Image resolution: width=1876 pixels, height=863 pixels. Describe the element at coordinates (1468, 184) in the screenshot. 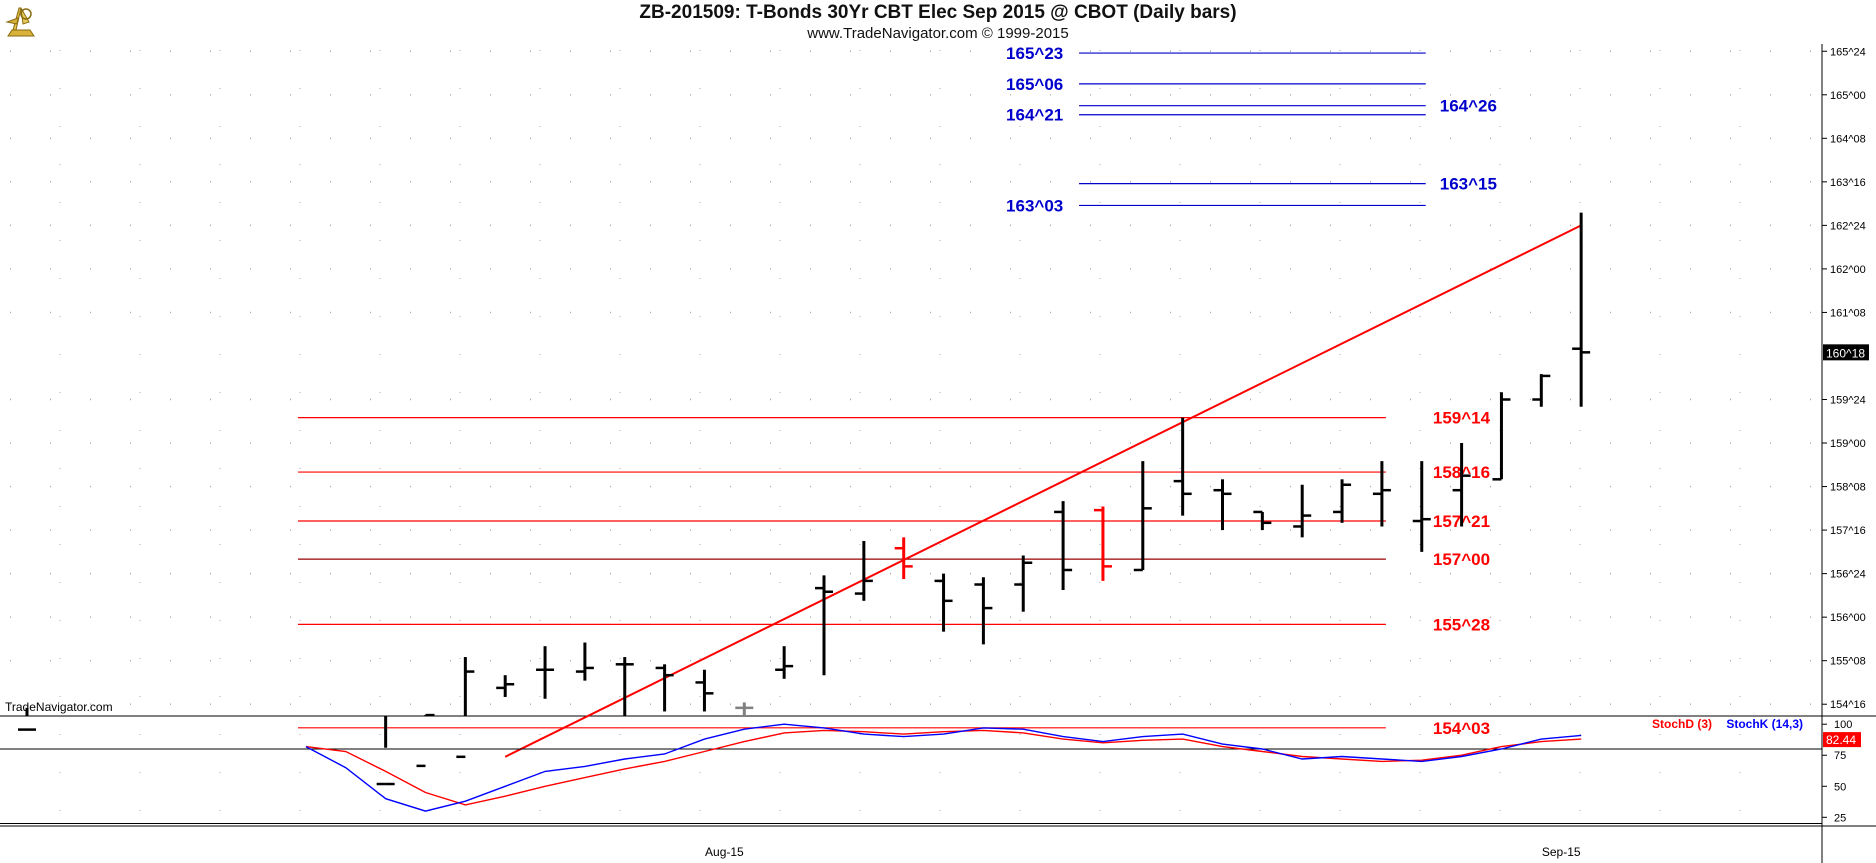

I see `target-level-label: 163^15` at that location.